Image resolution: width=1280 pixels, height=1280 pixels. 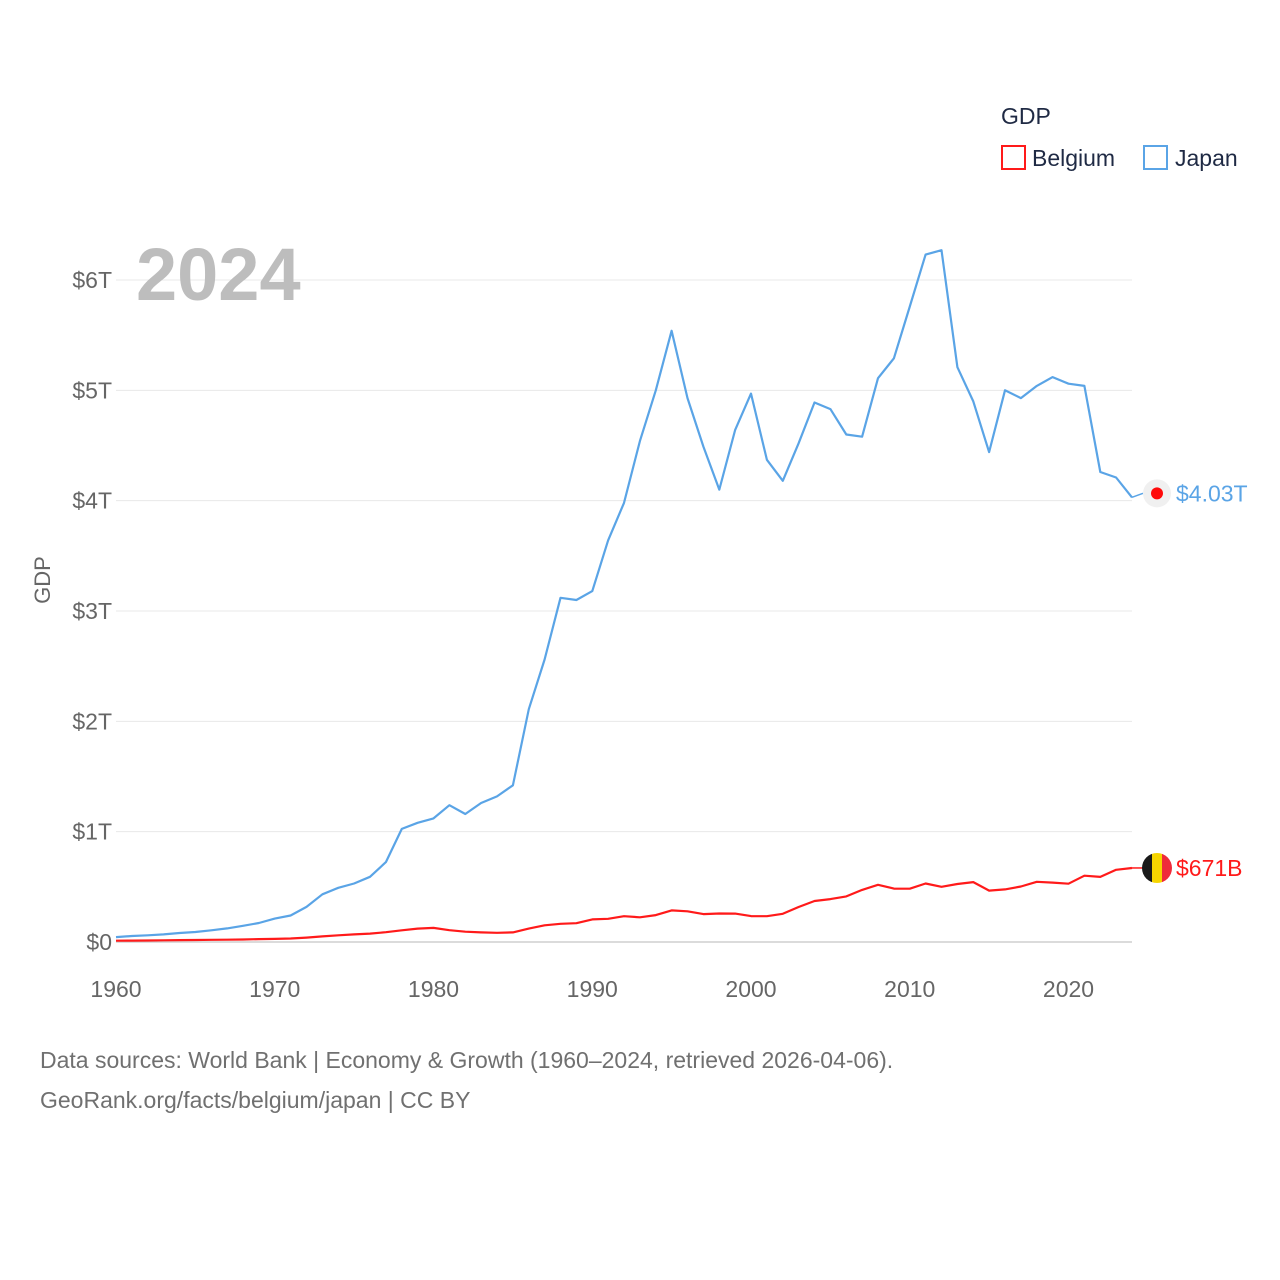 I want to click on y-tick-label: $6T, so click(x=92, y=280).